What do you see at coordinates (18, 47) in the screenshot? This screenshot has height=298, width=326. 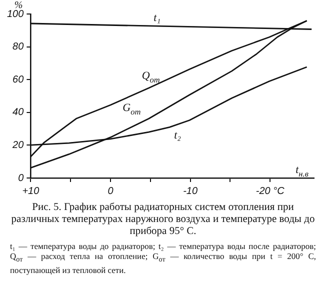 I see `y-tick-label: 80` at bounding box center [18, 47].